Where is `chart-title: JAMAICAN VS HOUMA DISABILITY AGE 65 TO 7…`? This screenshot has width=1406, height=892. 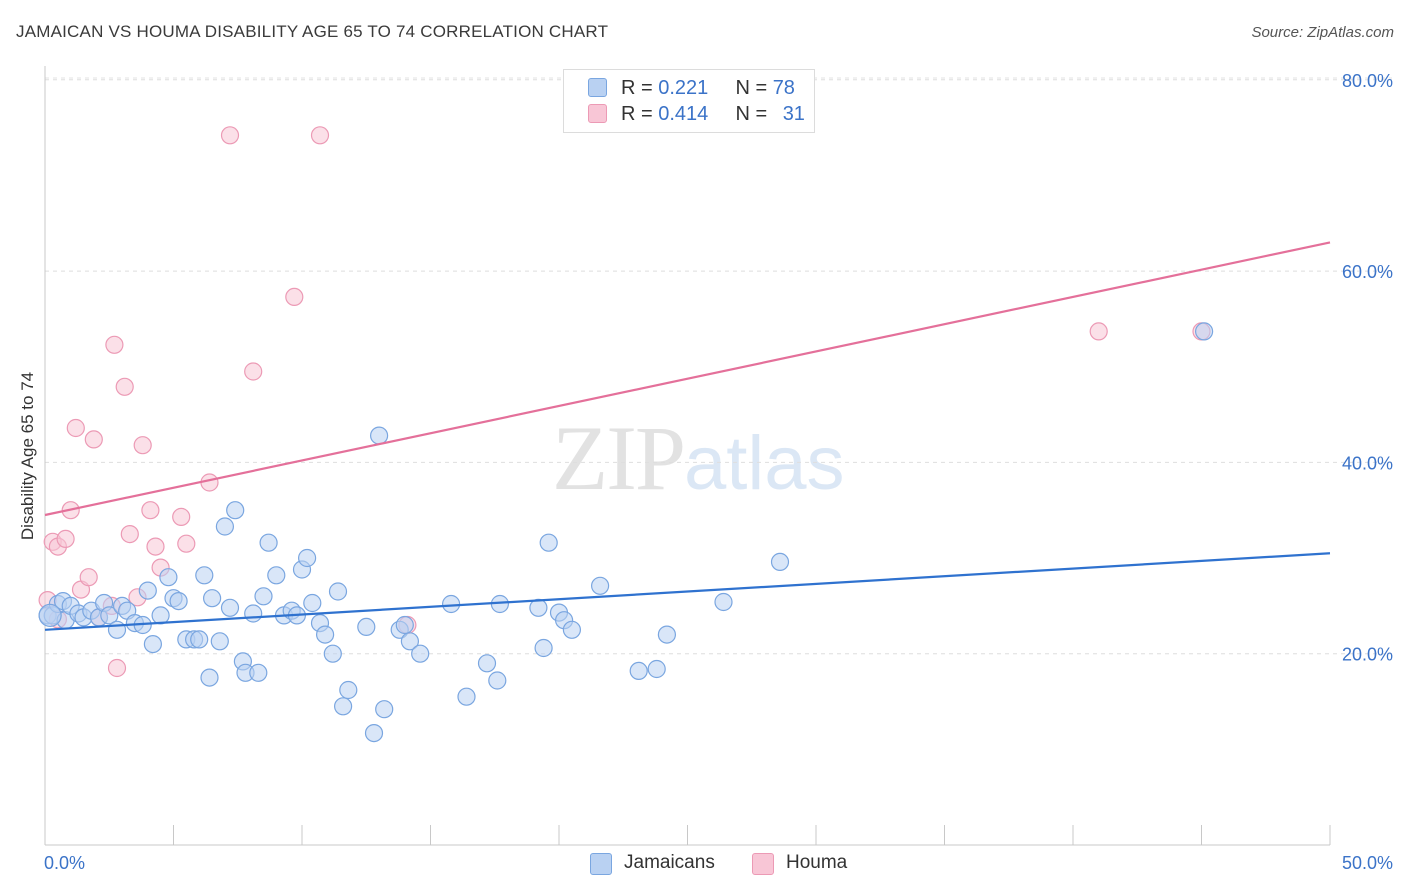
chart-title: JAMAICAN VS HOUMA DISABILITY AGE 65 TO 7… is located at coordinates (312, 31).